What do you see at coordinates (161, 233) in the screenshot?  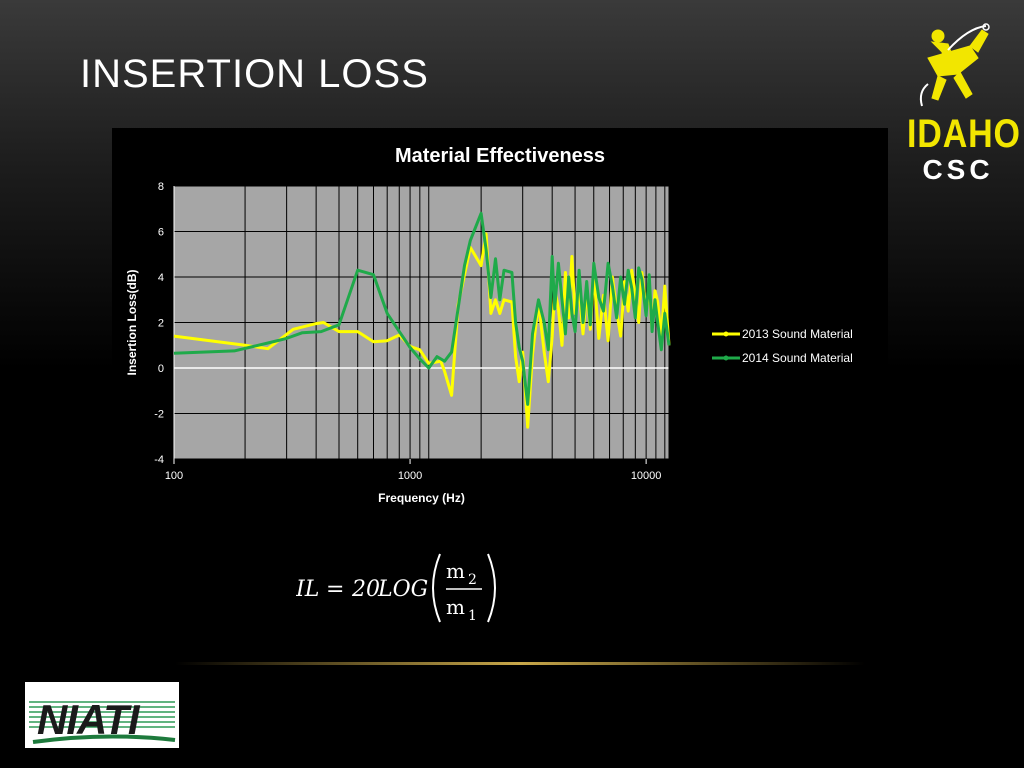 I see `y-tick-label: 6` at bounding box center [161, 233].